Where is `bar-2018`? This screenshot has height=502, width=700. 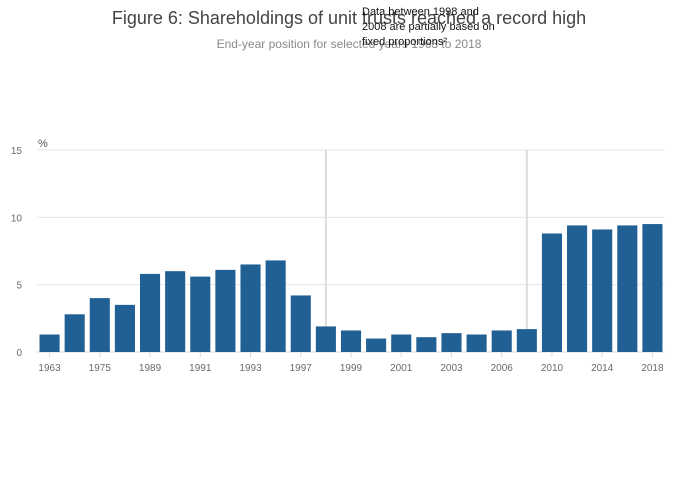
bar-2018 is located at coordinates (652, 288).